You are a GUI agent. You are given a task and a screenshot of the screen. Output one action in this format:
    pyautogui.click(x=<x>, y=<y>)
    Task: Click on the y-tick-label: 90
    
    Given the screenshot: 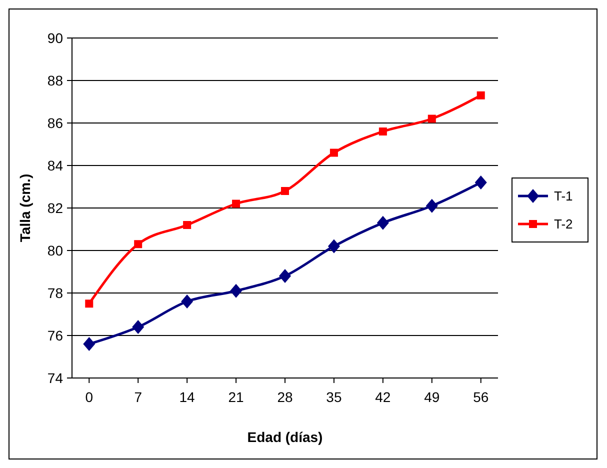 What is the action you would take?
    pyautogui.click(x=55, y=38)
    